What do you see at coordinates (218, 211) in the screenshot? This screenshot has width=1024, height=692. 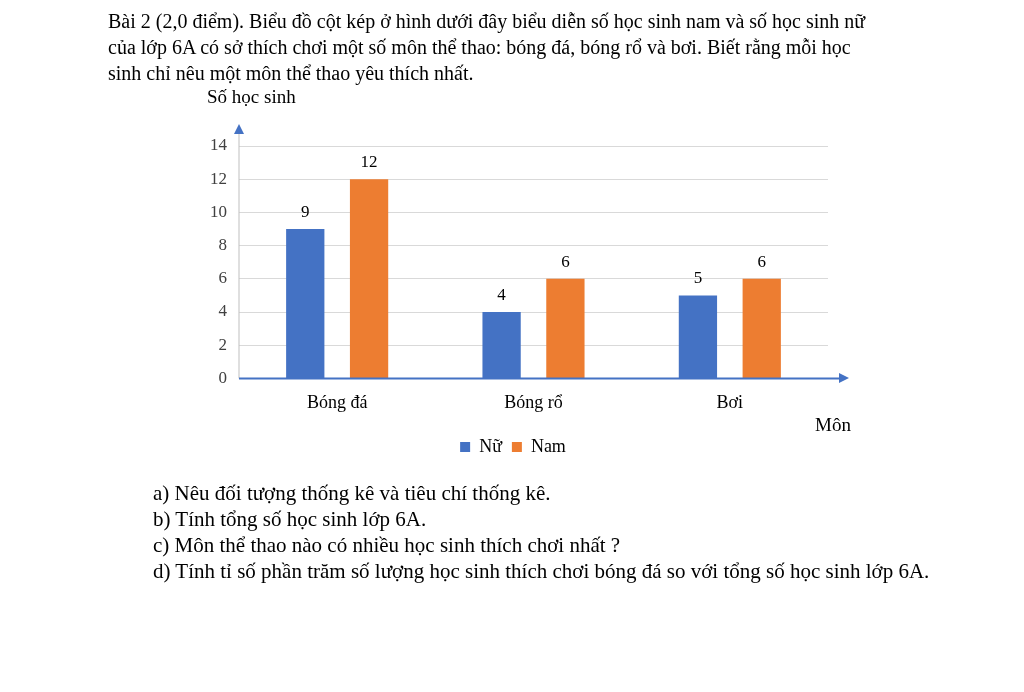 I see `y-tick-label: 10` at bounding box center [218, 211].